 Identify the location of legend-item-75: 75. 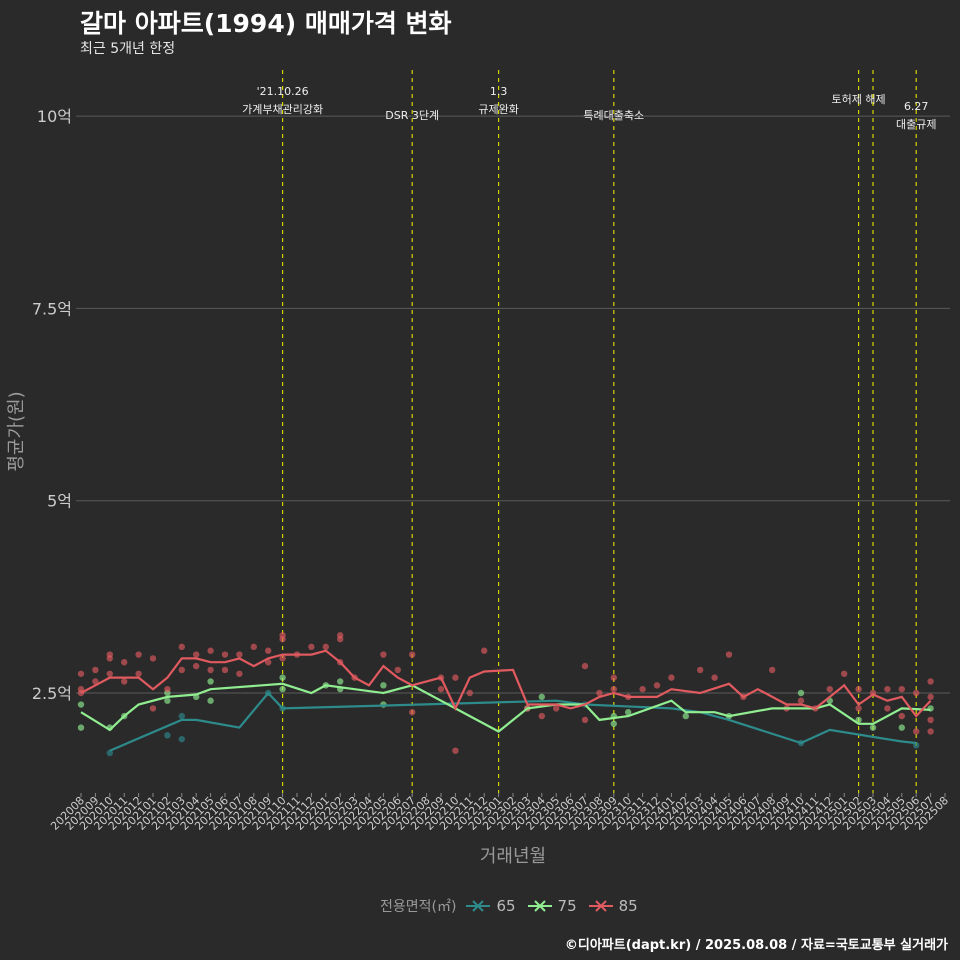
(551, 906).